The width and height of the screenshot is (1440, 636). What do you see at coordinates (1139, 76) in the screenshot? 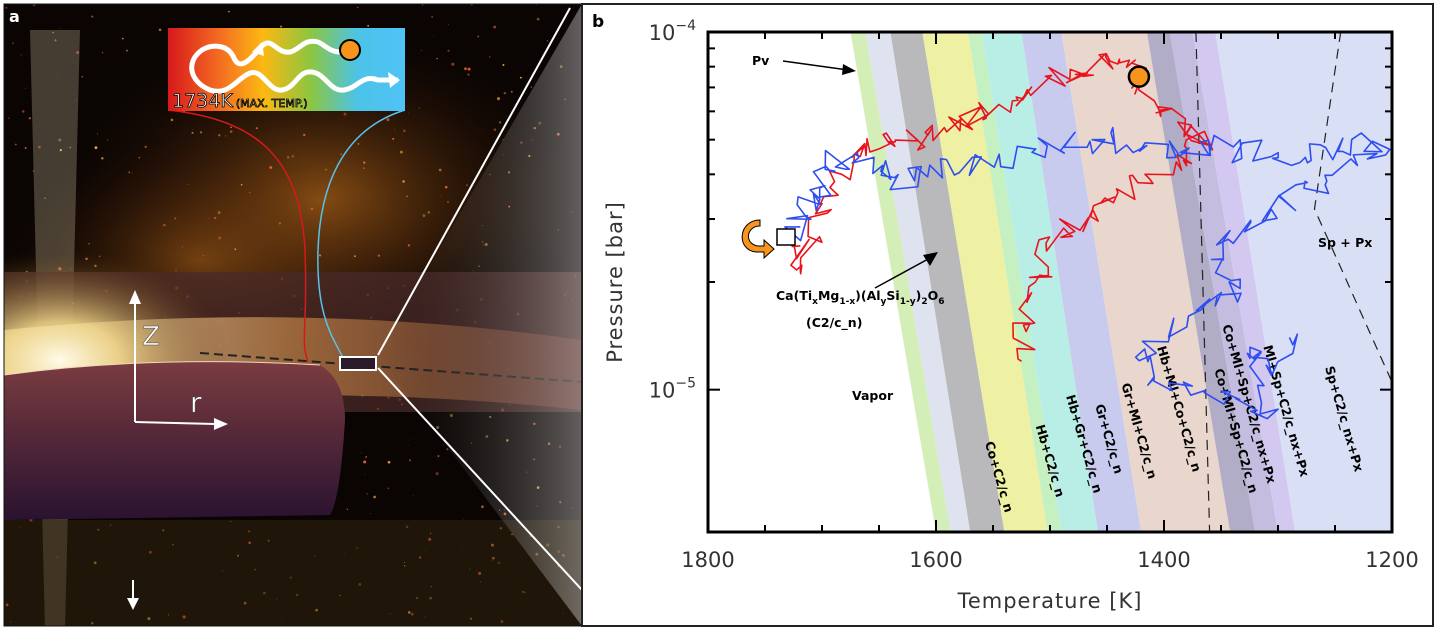
I see `end-marker-circle` at bounding box center [1139, 76].